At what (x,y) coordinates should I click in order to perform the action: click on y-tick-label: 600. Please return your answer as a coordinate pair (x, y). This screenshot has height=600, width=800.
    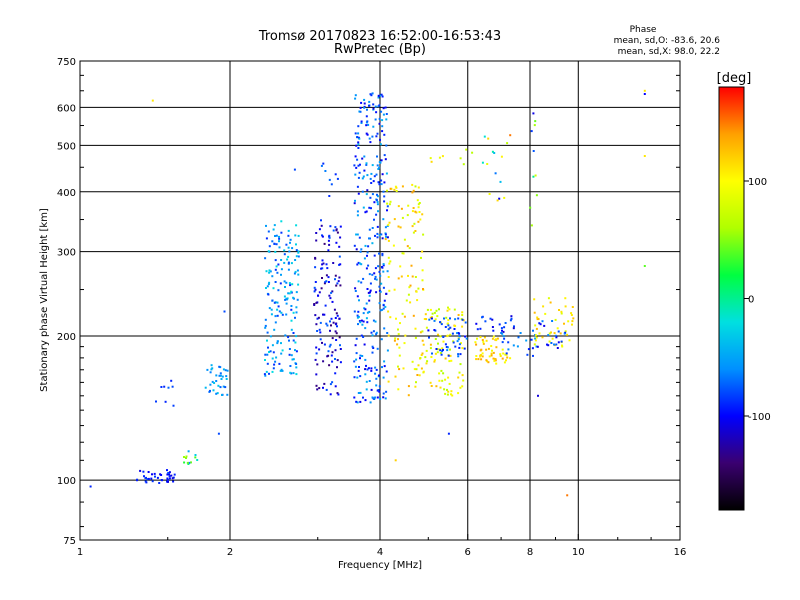
    Looking at the image, I should click on (66, 108).